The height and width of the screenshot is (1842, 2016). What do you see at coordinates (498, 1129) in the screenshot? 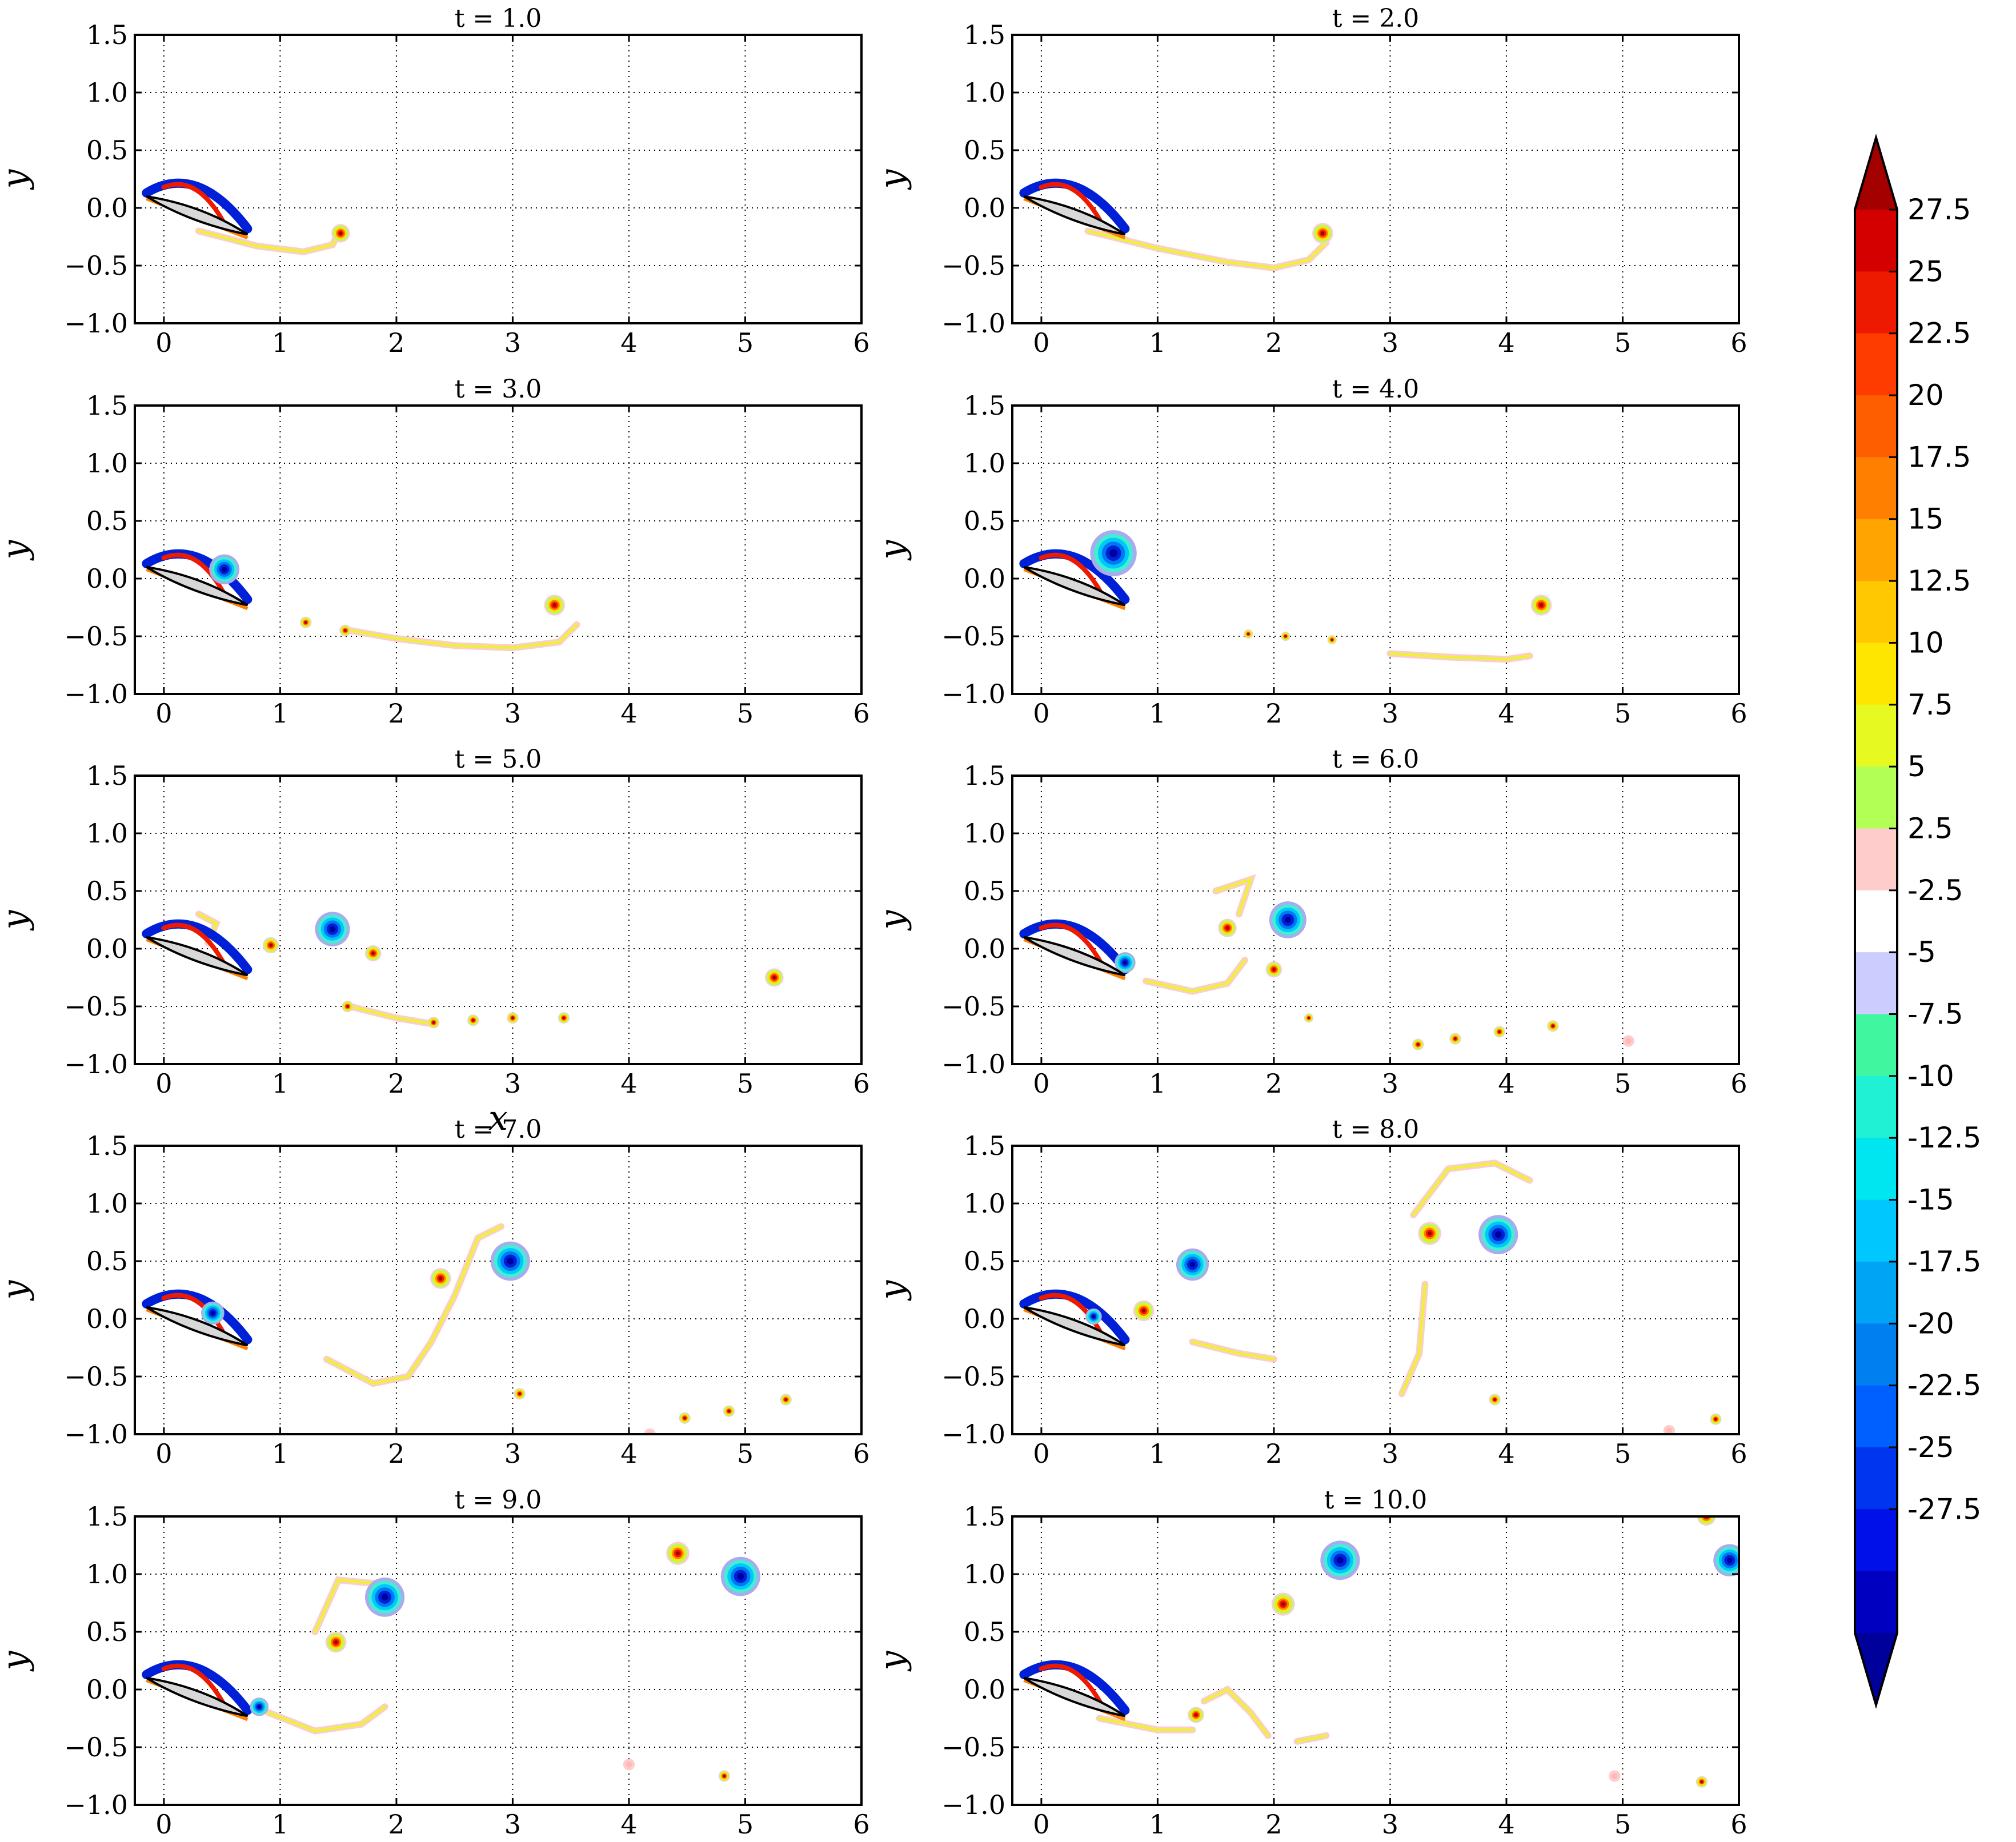
I see `subplot-title: t = 7.0` at bounding box center [498, 1129].